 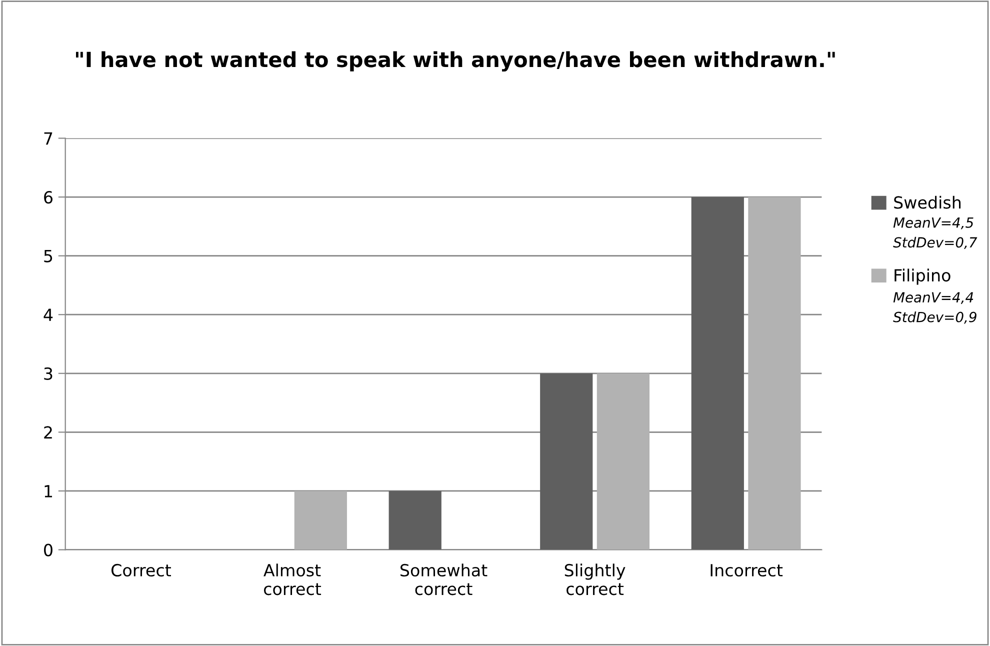 I want to click on chart-title: "I have not wanted to speak with anyone/have been withdrawn.", so click(x=455, y=61).